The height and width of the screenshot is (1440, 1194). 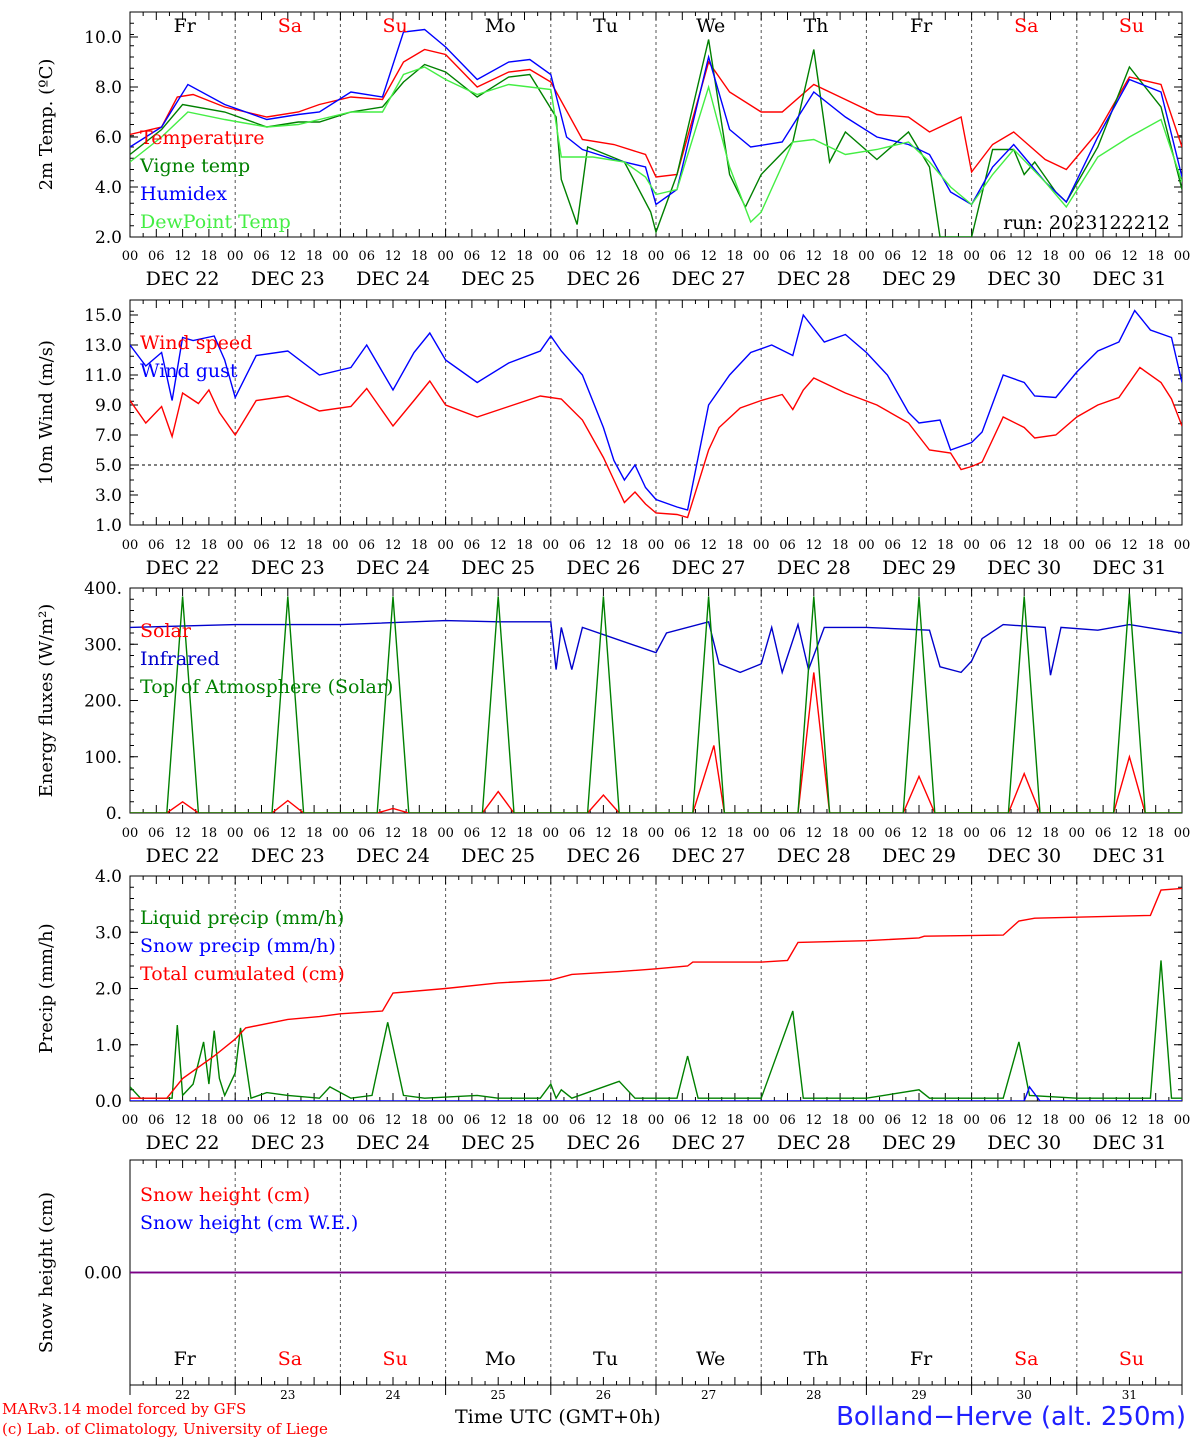 What do you see at coordinates (709, 279) in the screenshot?
I see `date-label: DEC 27` at bounding box center [709, 279].